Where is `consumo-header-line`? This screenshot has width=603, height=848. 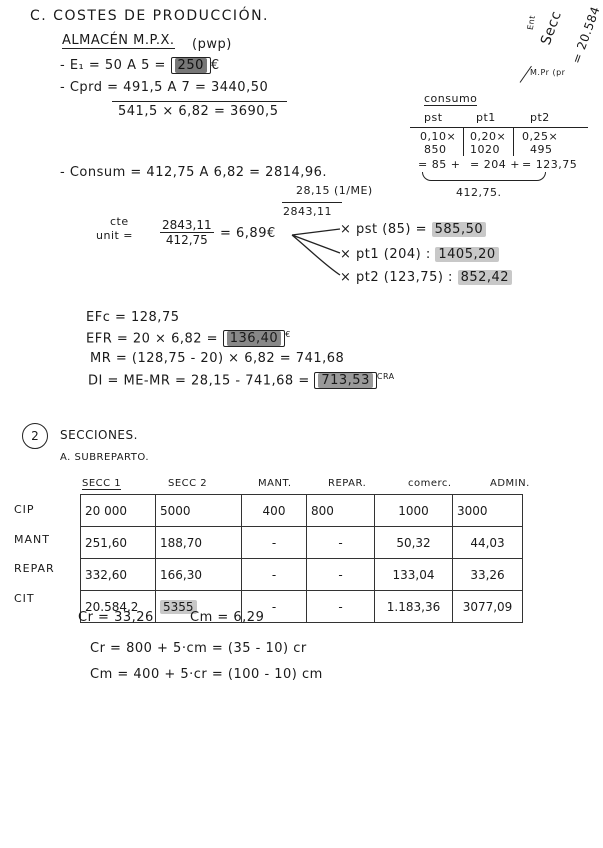
consumo-header-line is located at coordinates (499, 127).